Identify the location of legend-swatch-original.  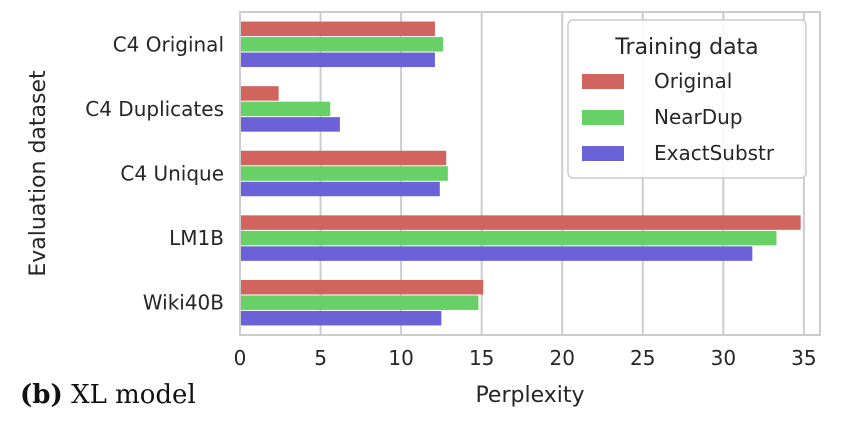
(603, 81).